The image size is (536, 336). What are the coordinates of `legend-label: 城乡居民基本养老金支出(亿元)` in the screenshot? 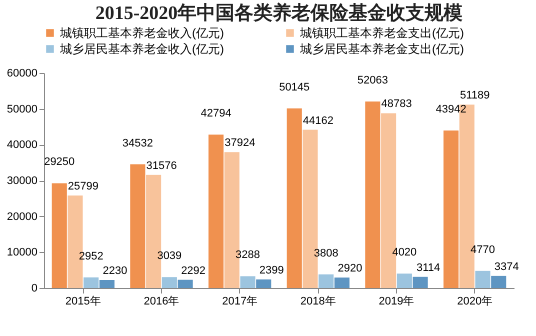 It's located at (381, 49).